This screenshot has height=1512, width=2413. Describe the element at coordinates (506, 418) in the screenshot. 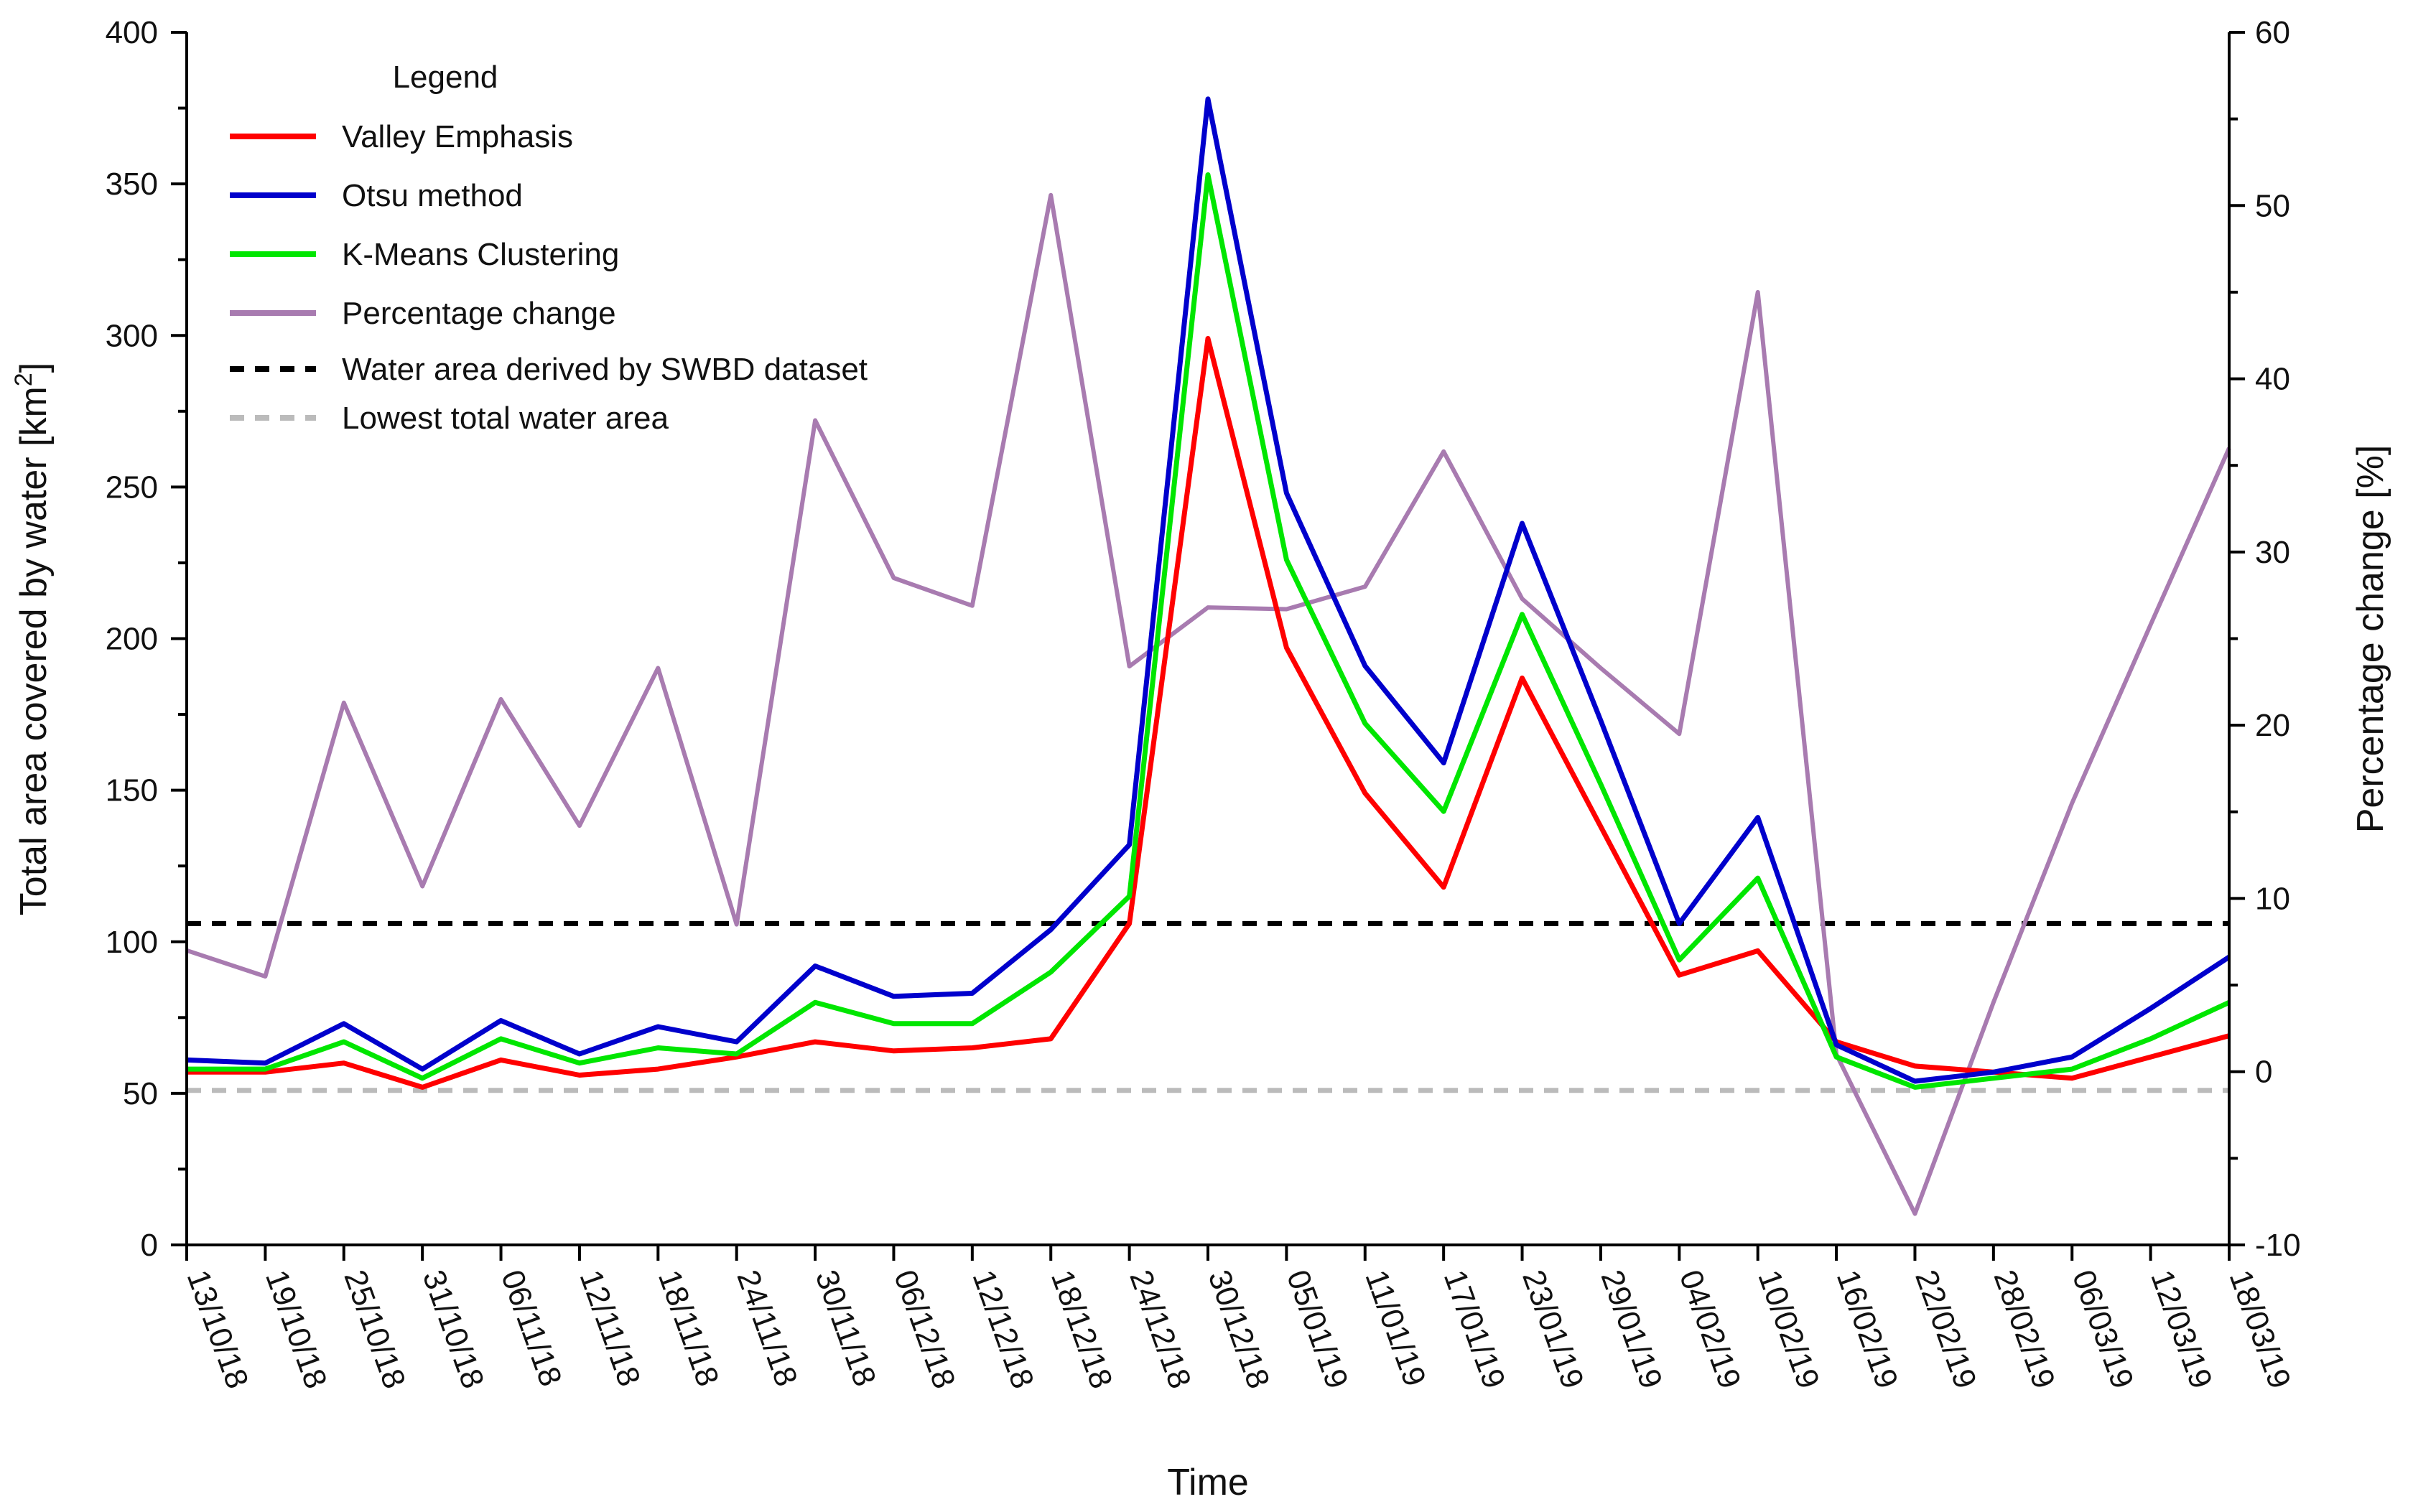

I see `legend-label: Lowest total water area` at that location.